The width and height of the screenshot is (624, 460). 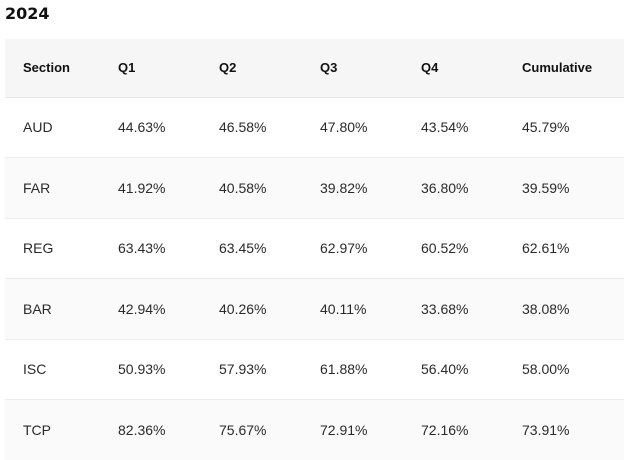 I want to click on table-row: FAR 41.92% 40.58% 39.82% 36.80% 39.59%, so click(x=314, y=188).